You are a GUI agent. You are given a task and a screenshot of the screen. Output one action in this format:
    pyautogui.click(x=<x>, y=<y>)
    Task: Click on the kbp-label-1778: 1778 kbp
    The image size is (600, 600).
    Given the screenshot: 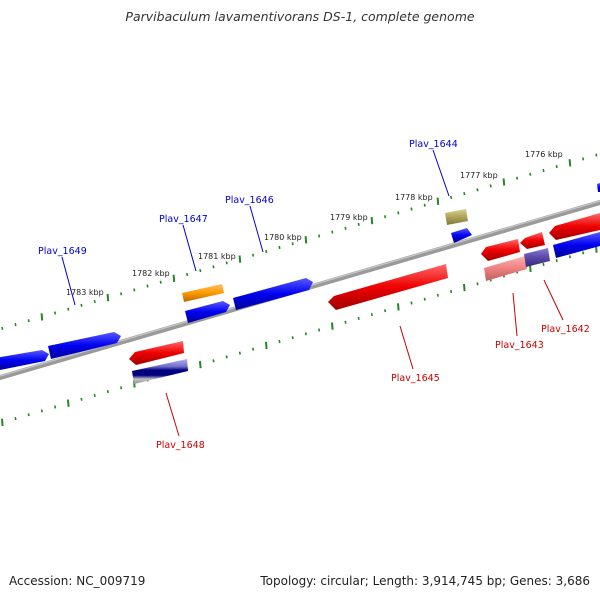 What is the action you would take?
    pyautogui.click(x=414, y=197)
    